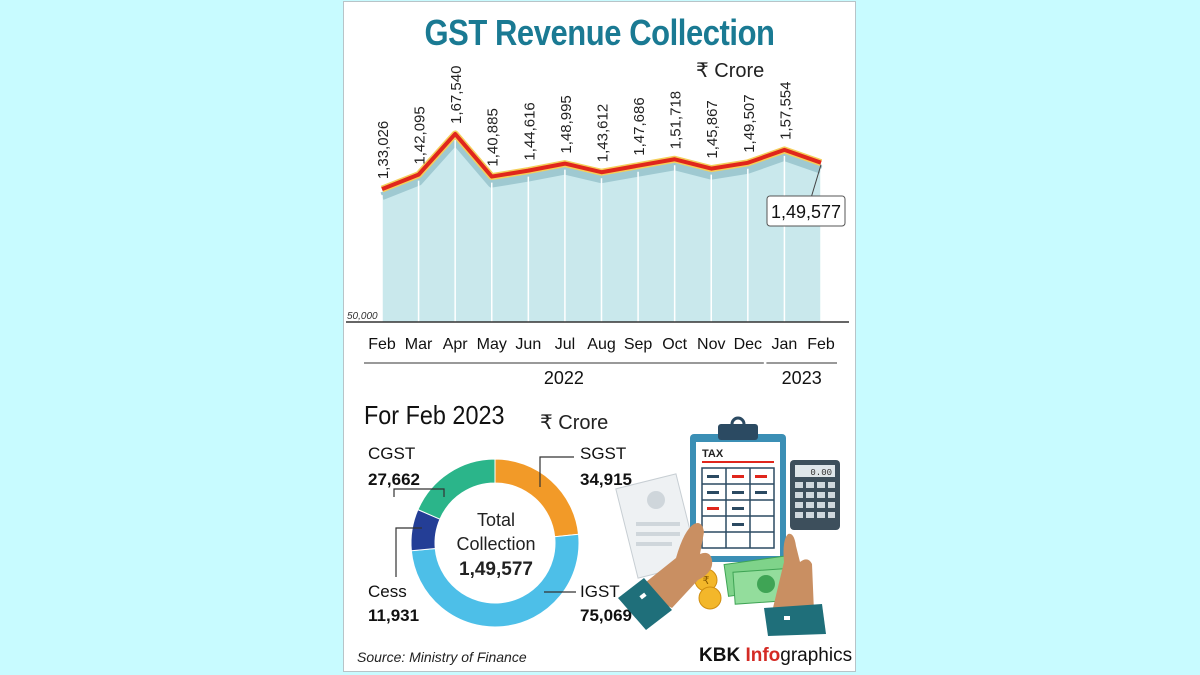  Describe the element at coordinates (730, 71) in the screenshot. I see `line-chart-unit: ₹ Crore` at that location.